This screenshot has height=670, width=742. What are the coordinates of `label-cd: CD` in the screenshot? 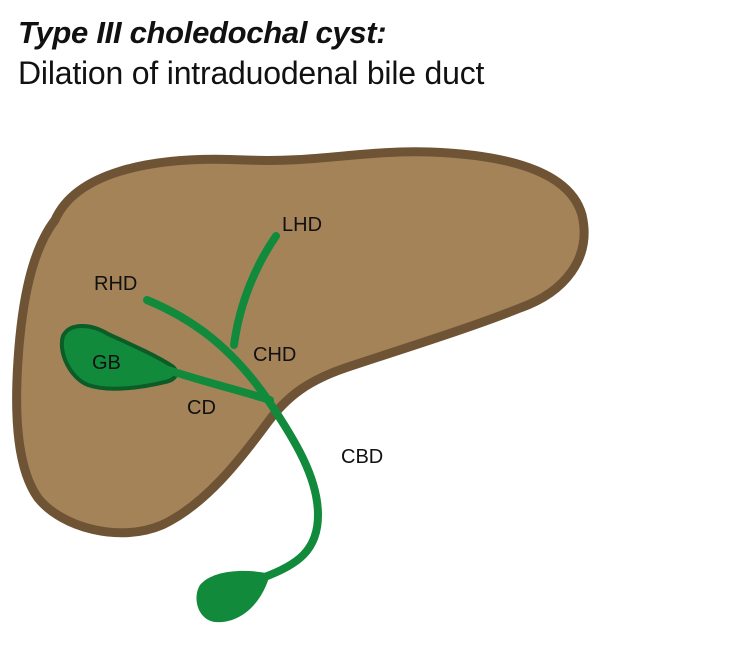 It's located at (201, 408).